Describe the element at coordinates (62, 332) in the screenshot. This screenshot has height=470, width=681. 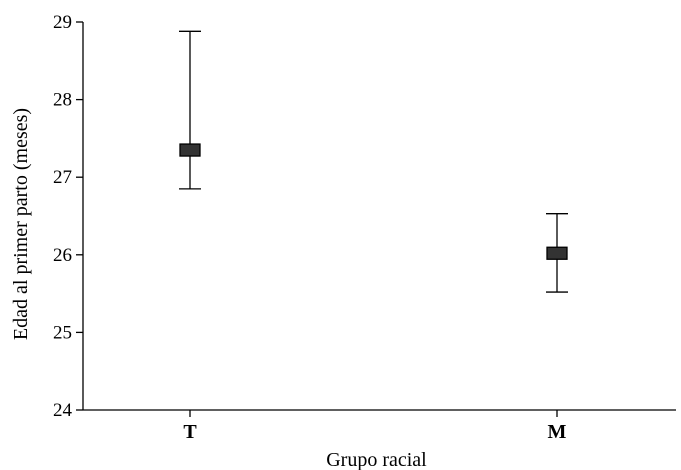
I see `y-tick-label: 25` at that location.